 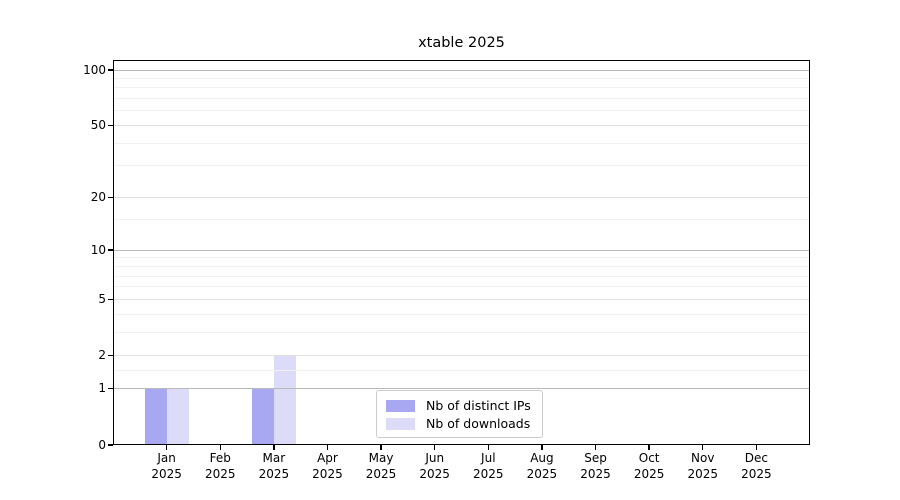 What do you see at coordinates (220, 458) in the screenshot?
I see `x-tick-label-feb: Feb` at bounding box center [220, 458].